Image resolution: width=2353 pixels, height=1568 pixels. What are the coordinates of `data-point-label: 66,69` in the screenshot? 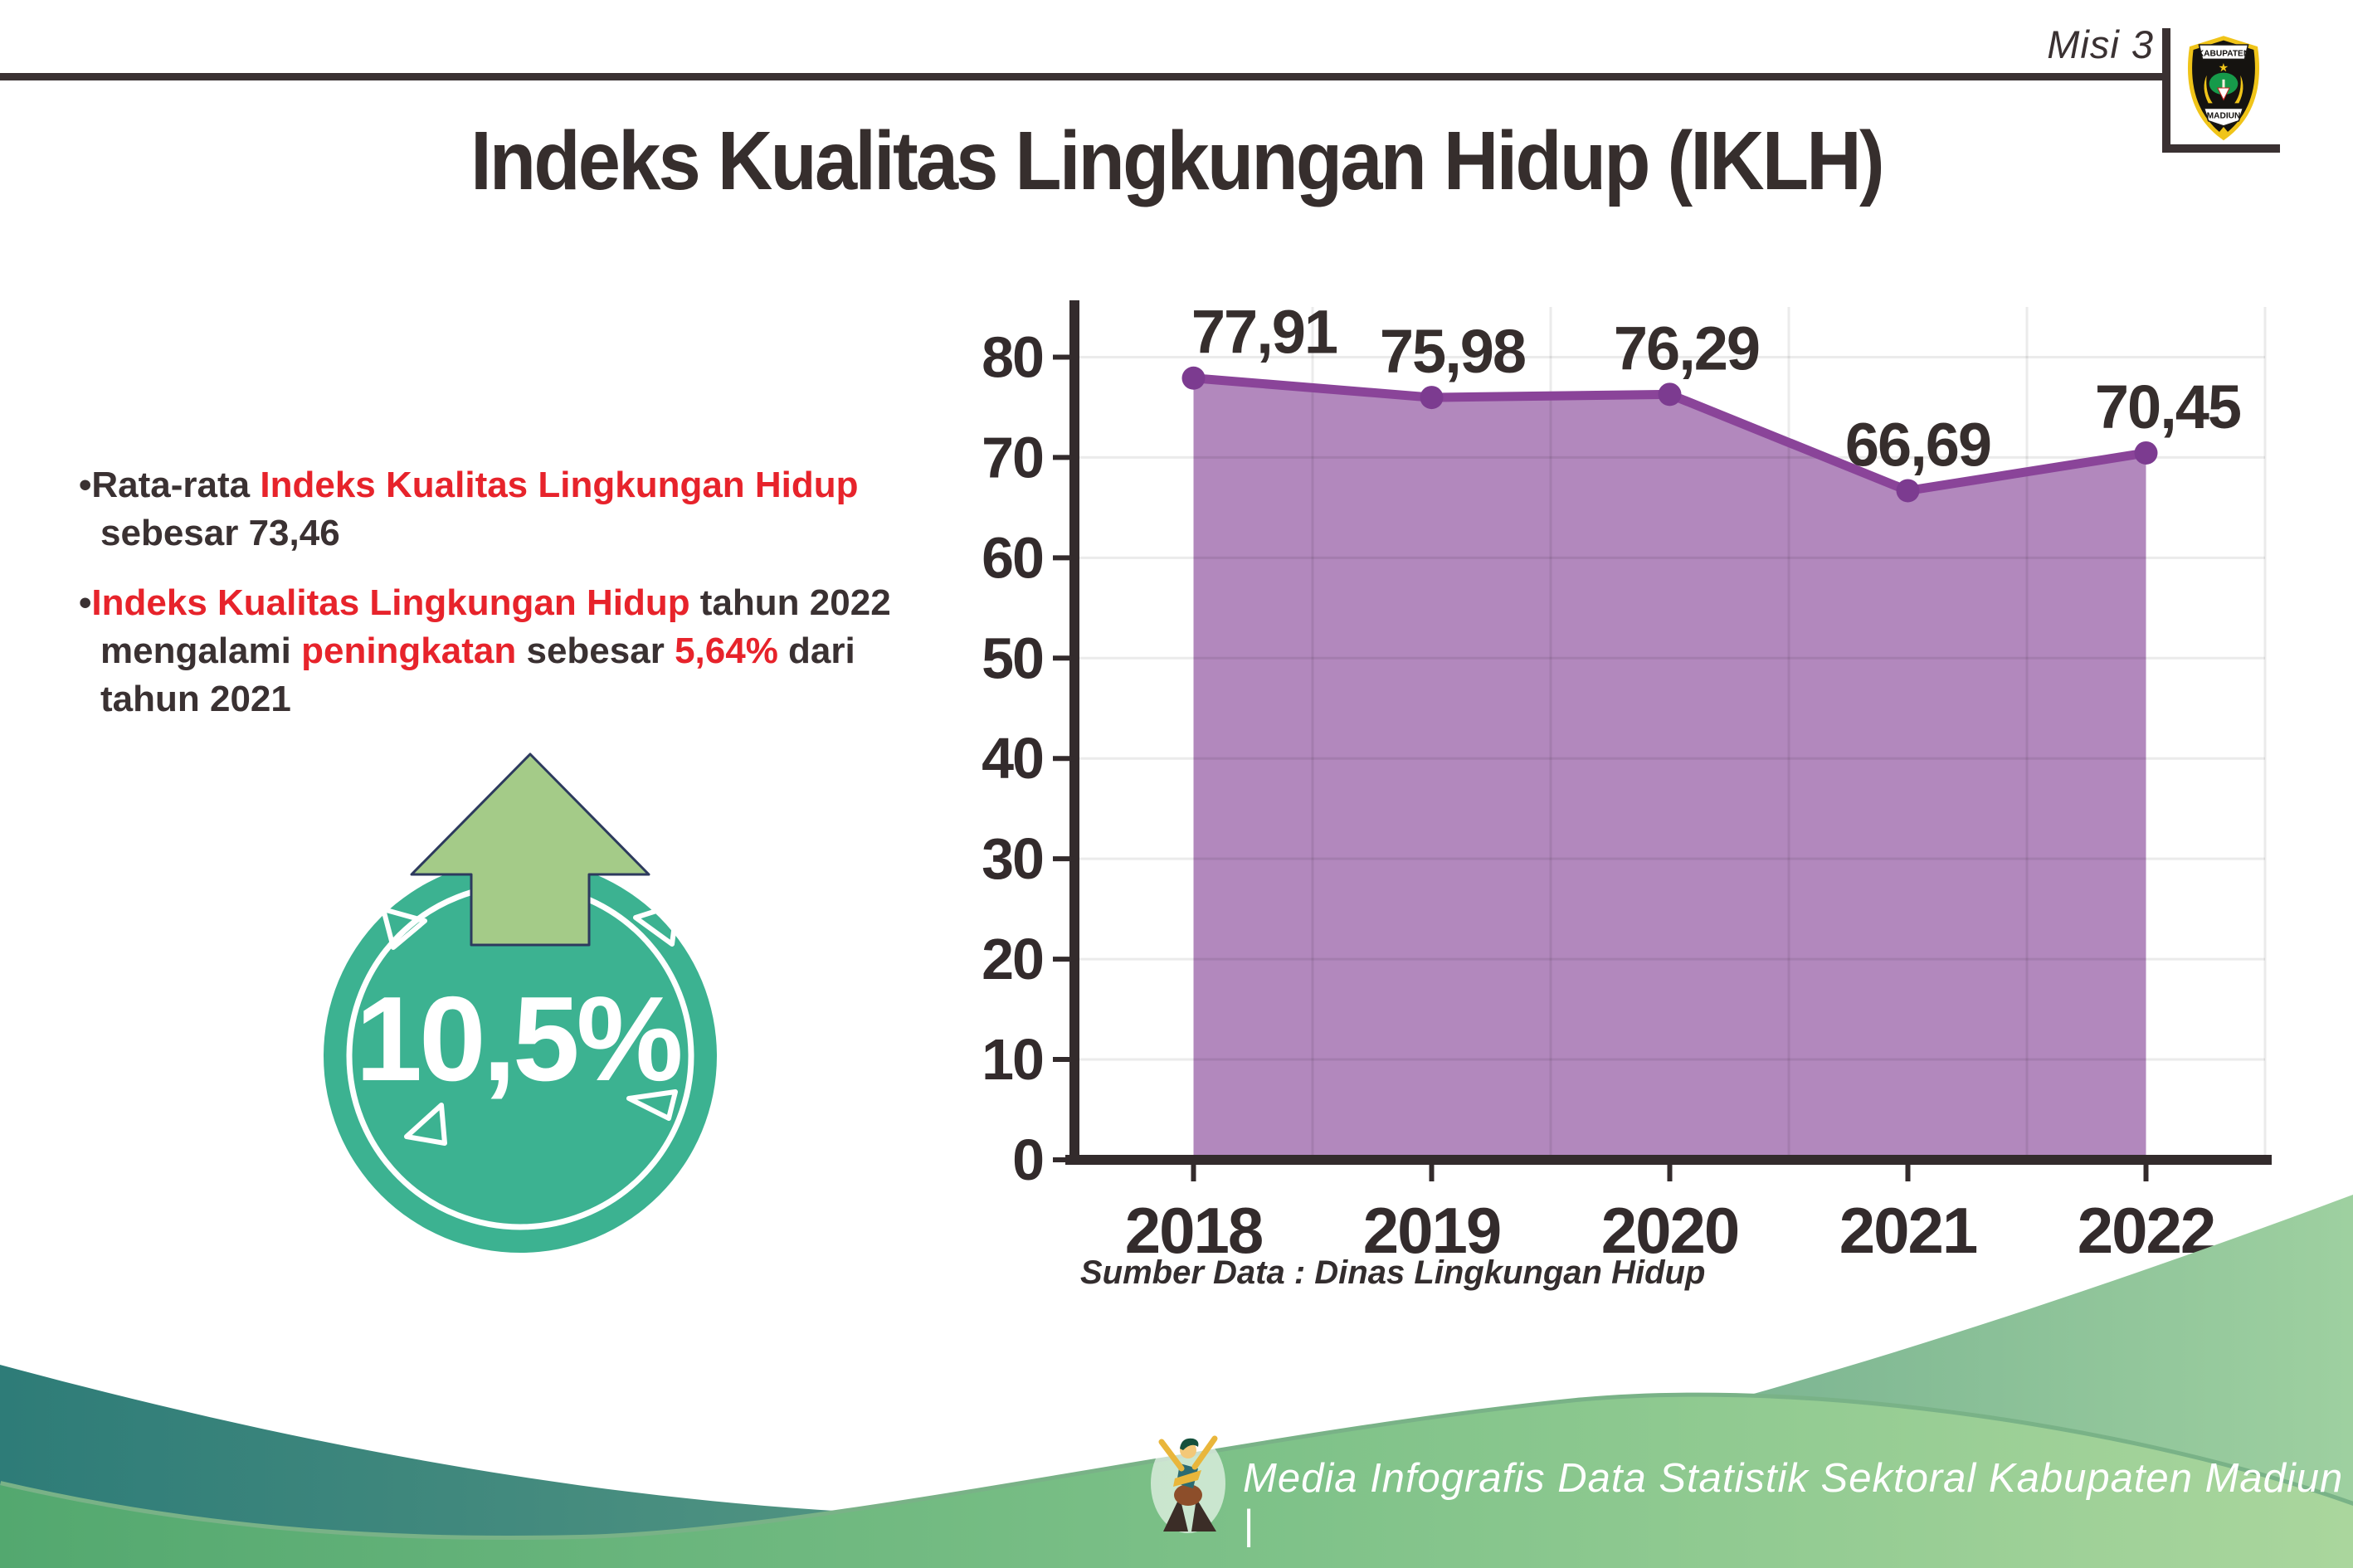 It's located at (1917, 444).